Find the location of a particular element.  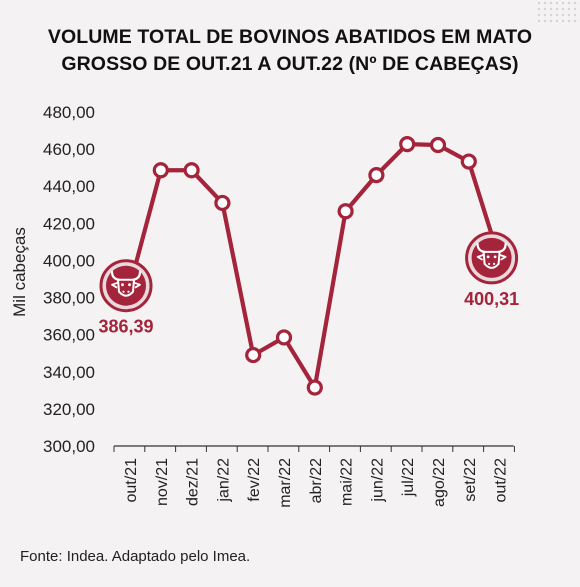

y-tick-label: 480,00 is located at coordinates (69, 112).